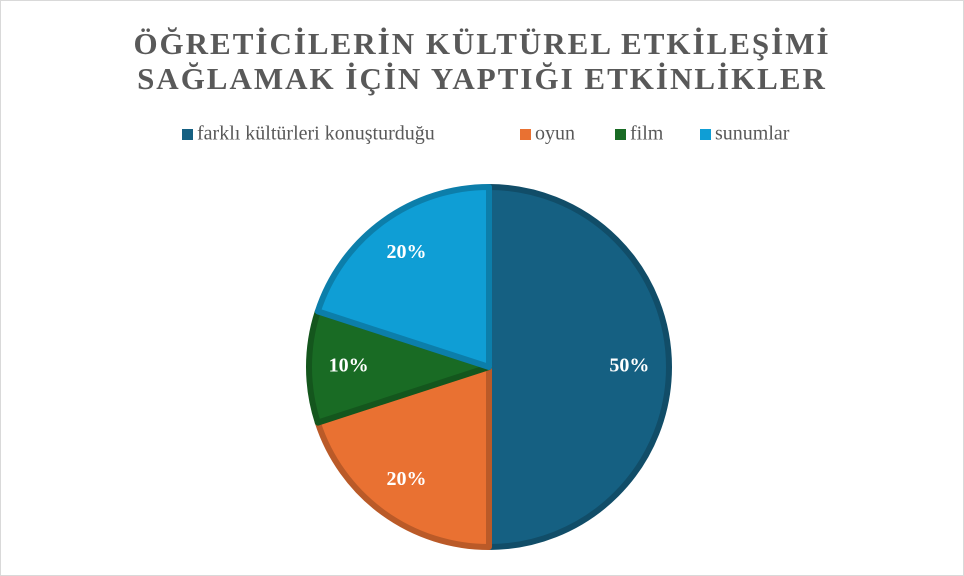 This screenshot has width=964, height=576. I want to click on legend-label: film, so click(647, 134).